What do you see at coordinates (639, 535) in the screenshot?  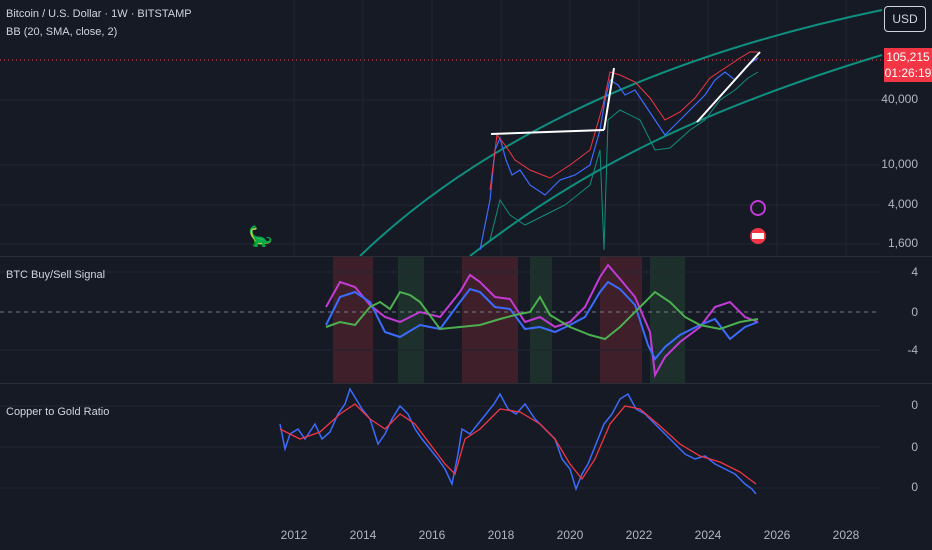 I see `time-axis-label: 2022` at bounding box center [639, 535].